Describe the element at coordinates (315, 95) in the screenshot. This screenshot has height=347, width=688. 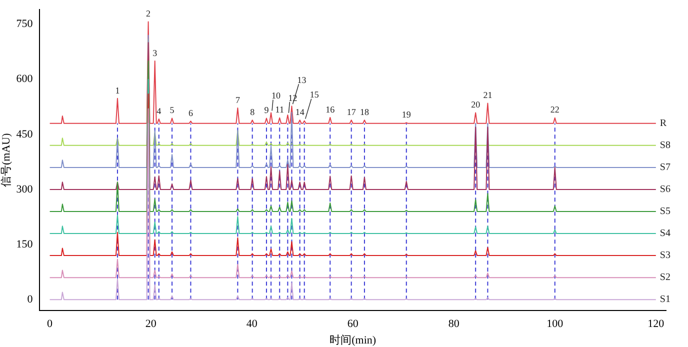
I see `annotation: 15` at that location.